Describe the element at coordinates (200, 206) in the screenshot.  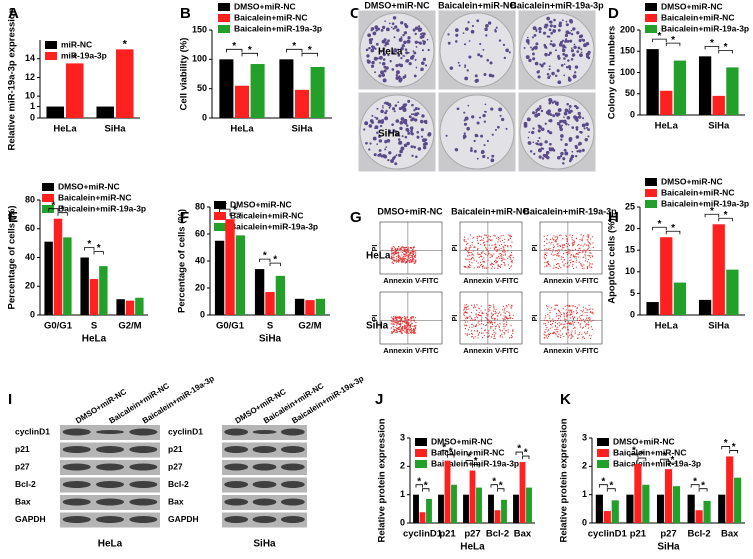
I see `y-tick-label: 80` at that location.